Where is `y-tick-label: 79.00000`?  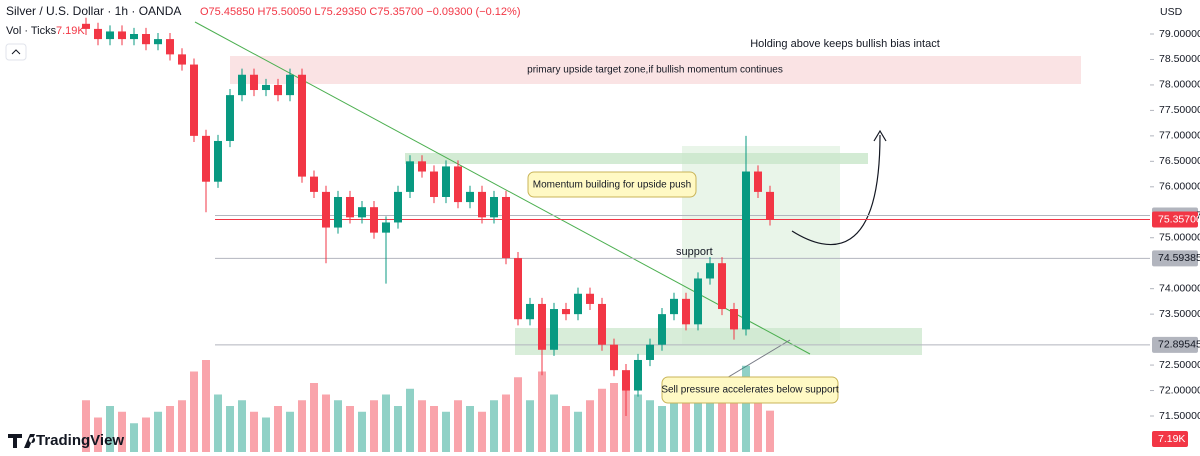 y-tick-label: 79.00000 is located at coordinates (1179, 34).